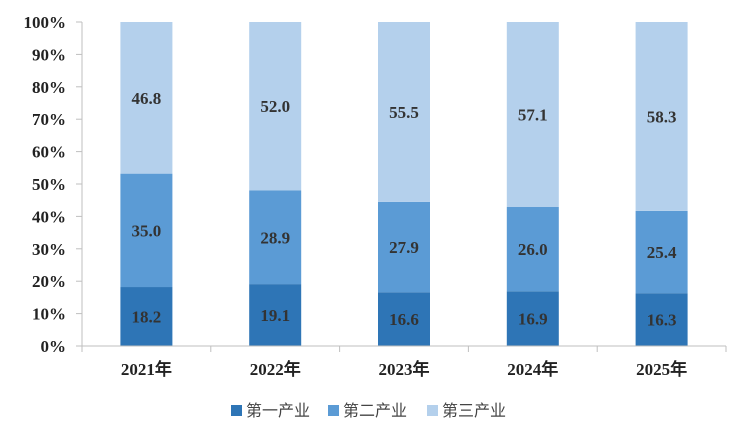 This screenshot has width=750, height=444. What do you see at coordinates (49, 119) in the screenshot?
I see `y-tick-label: 70%` at bounding box center [49, 119].